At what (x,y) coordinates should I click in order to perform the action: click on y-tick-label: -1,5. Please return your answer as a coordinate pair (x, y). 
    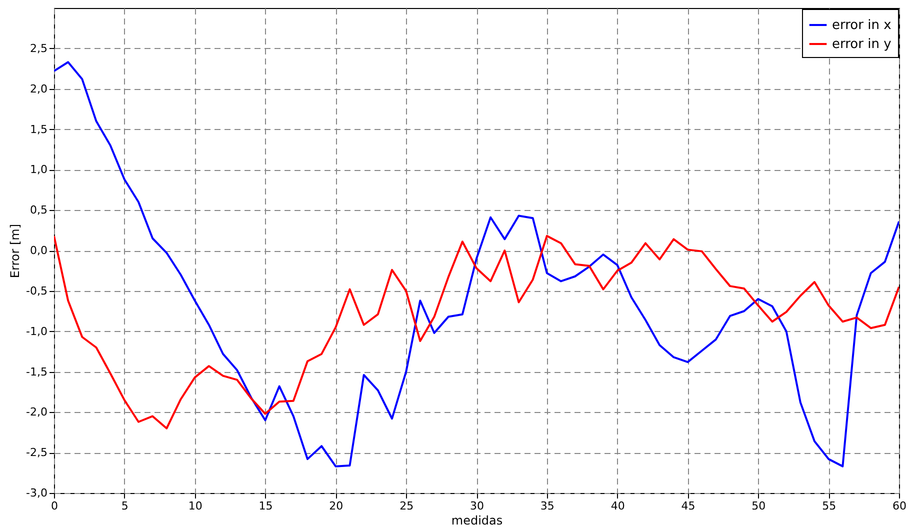
    Looking at the image, I should click on (37, 371).